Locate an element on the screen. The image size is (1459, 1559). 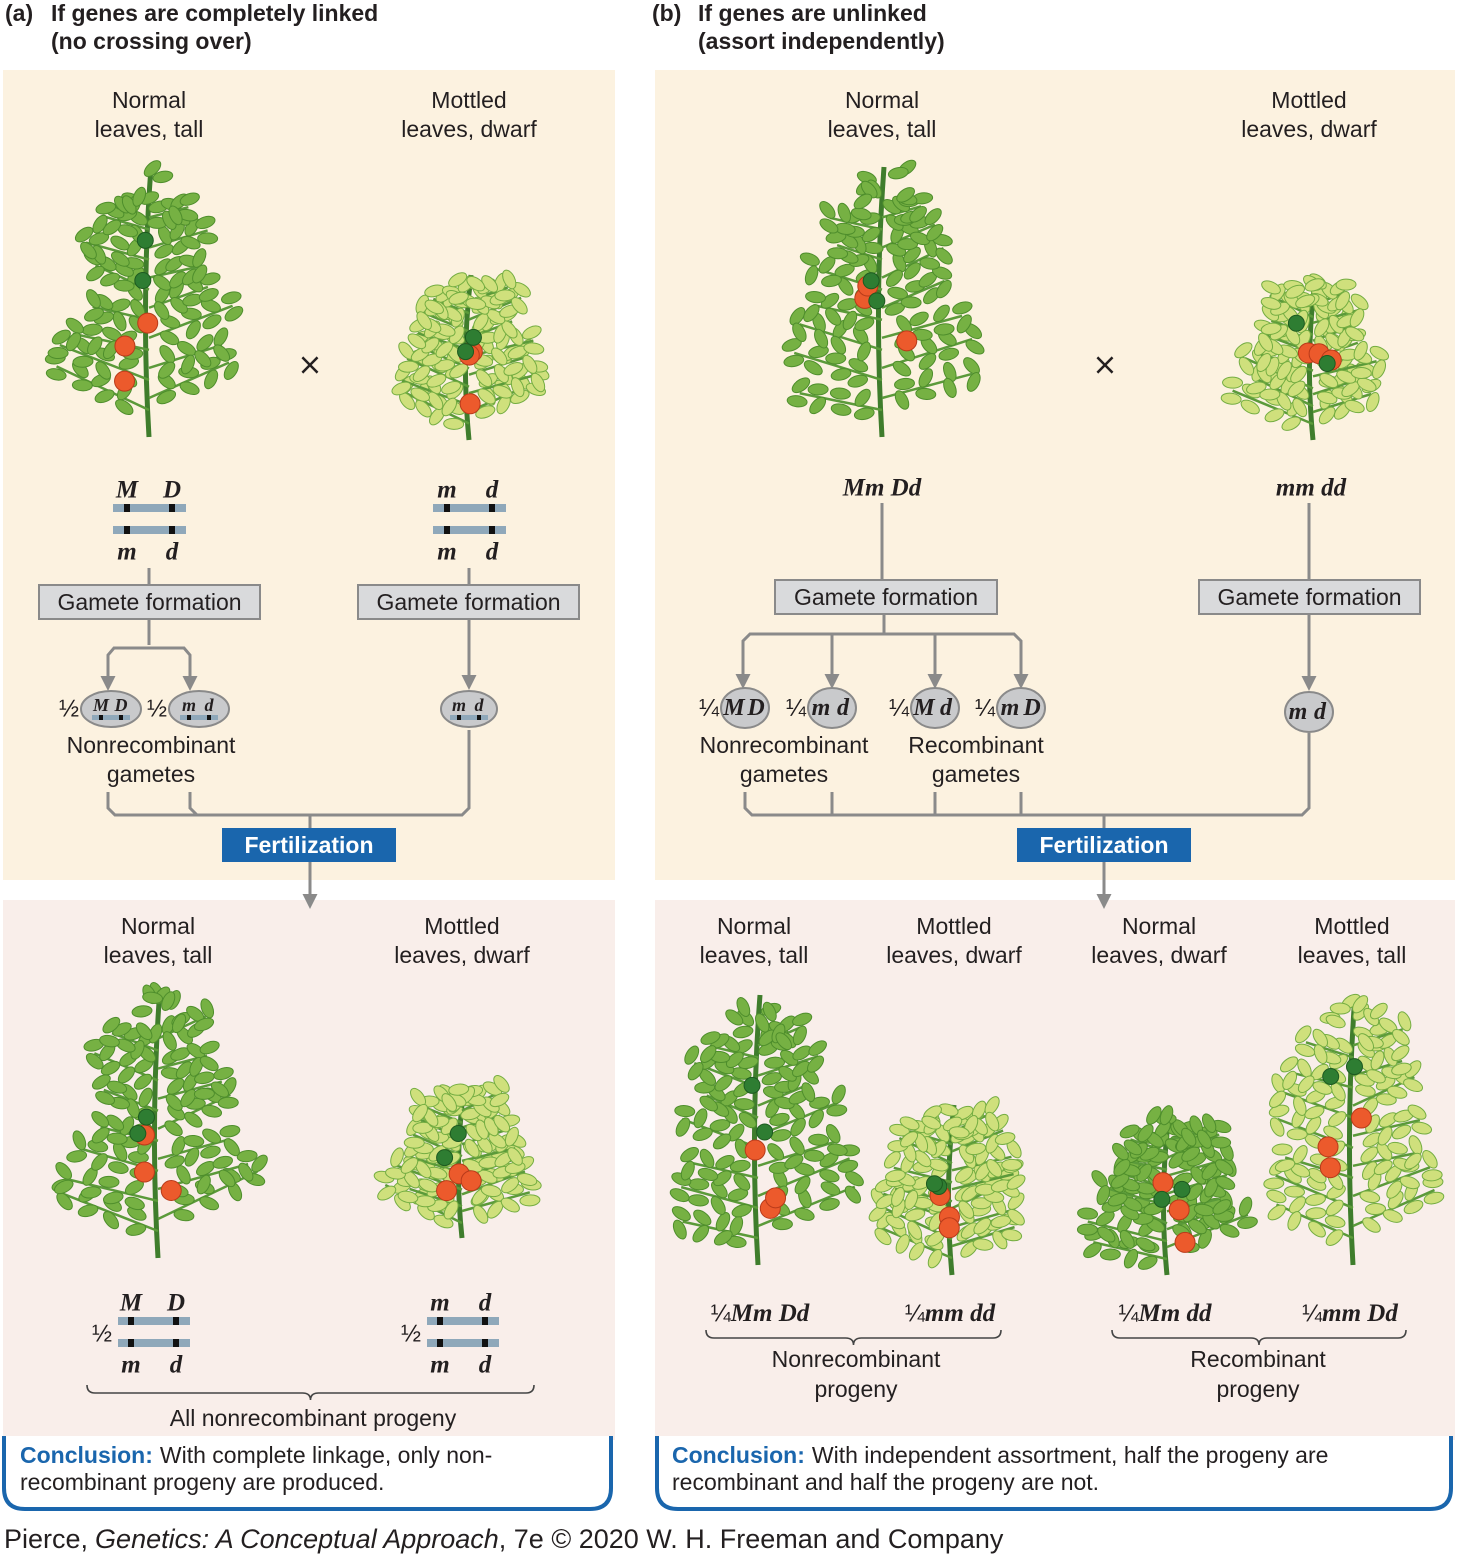
label: recombinant progeny are produced. is located at coordinates (202, 1482).